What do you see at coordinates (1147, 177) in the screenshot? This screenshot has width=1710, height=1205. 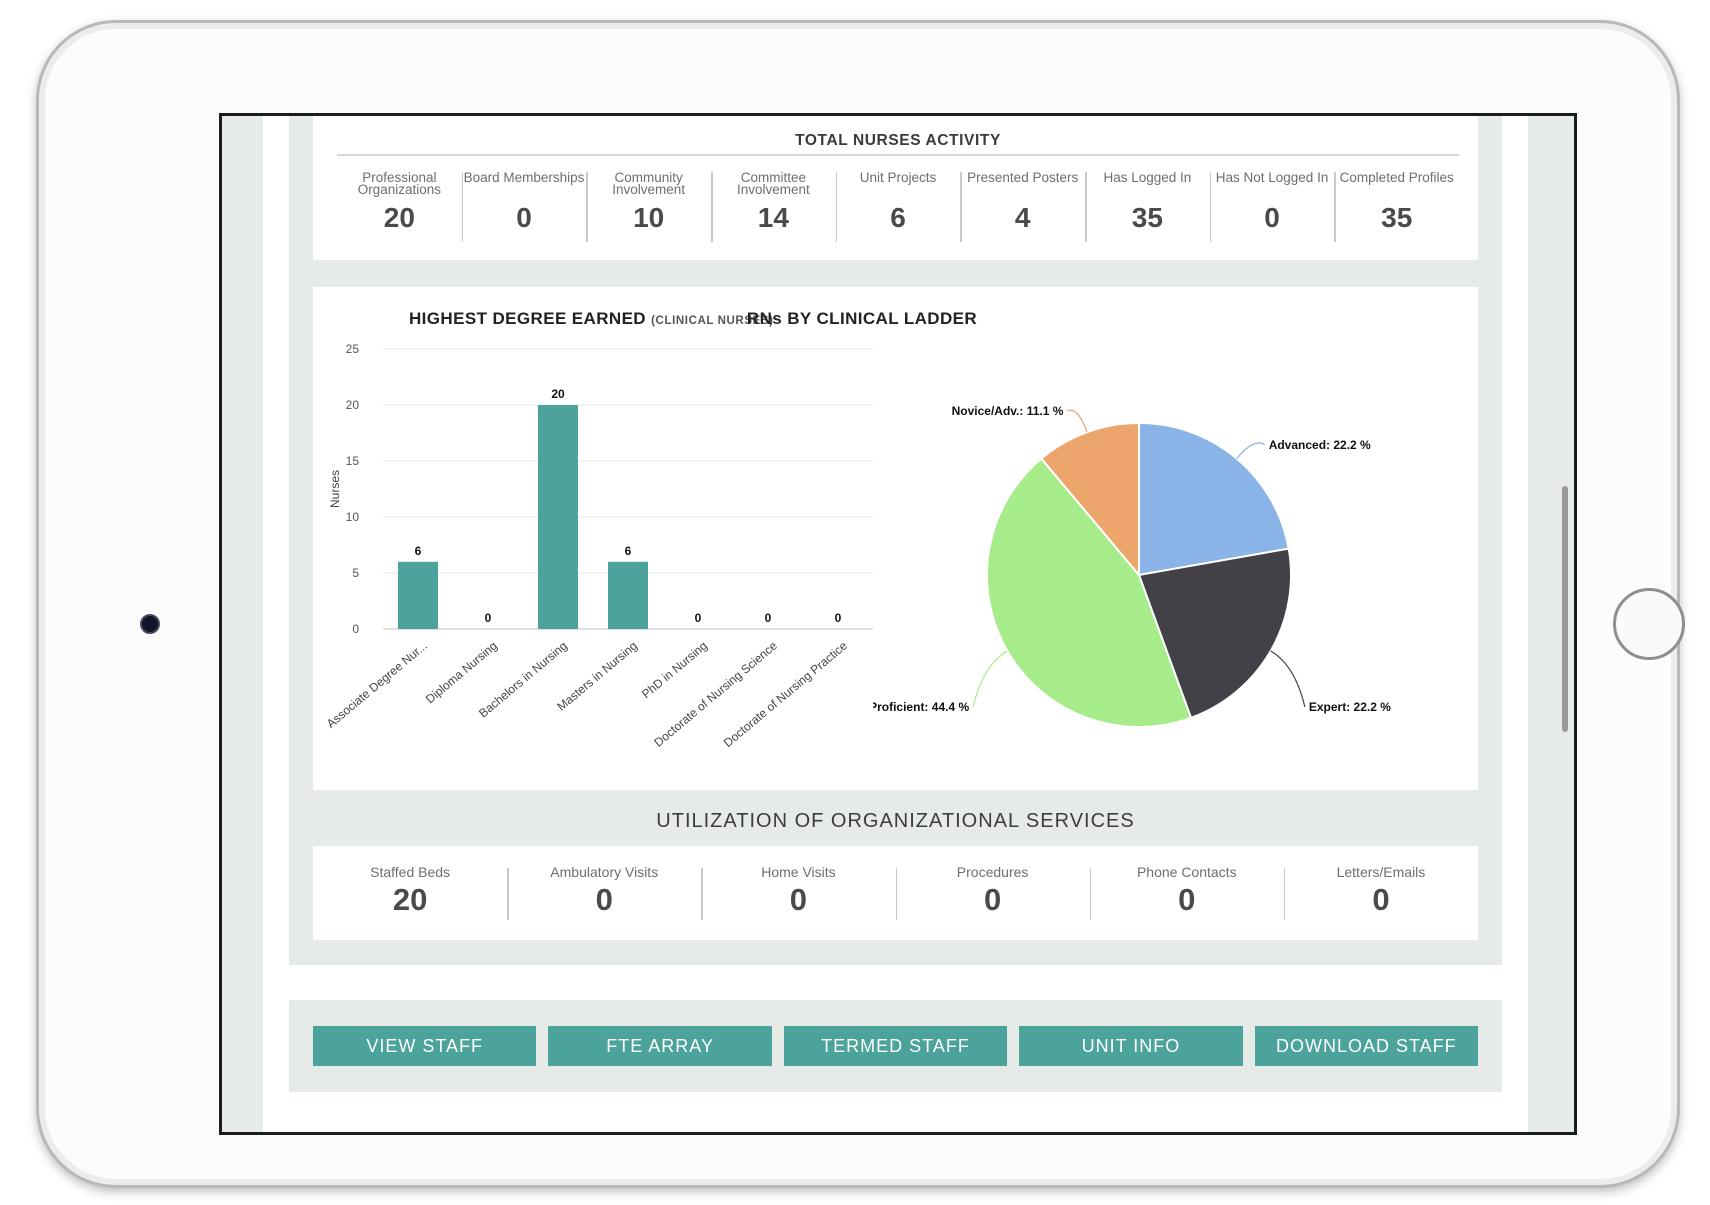 I see `stat-label: Has Logged In` at bounding box center [1147, 177].